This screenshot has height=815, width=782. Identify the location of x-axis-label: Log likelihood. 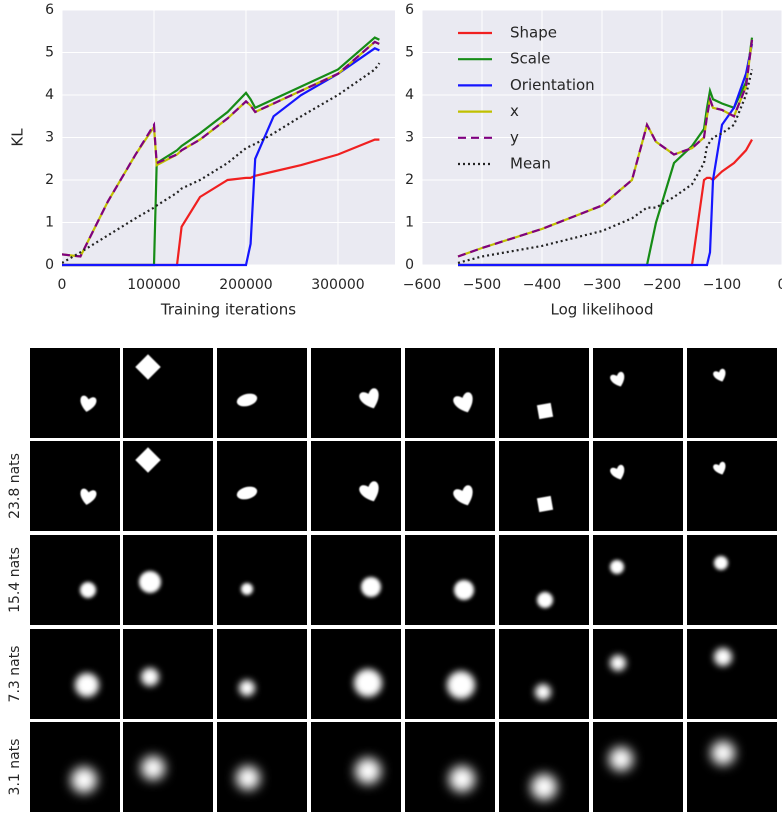
(602, 310).